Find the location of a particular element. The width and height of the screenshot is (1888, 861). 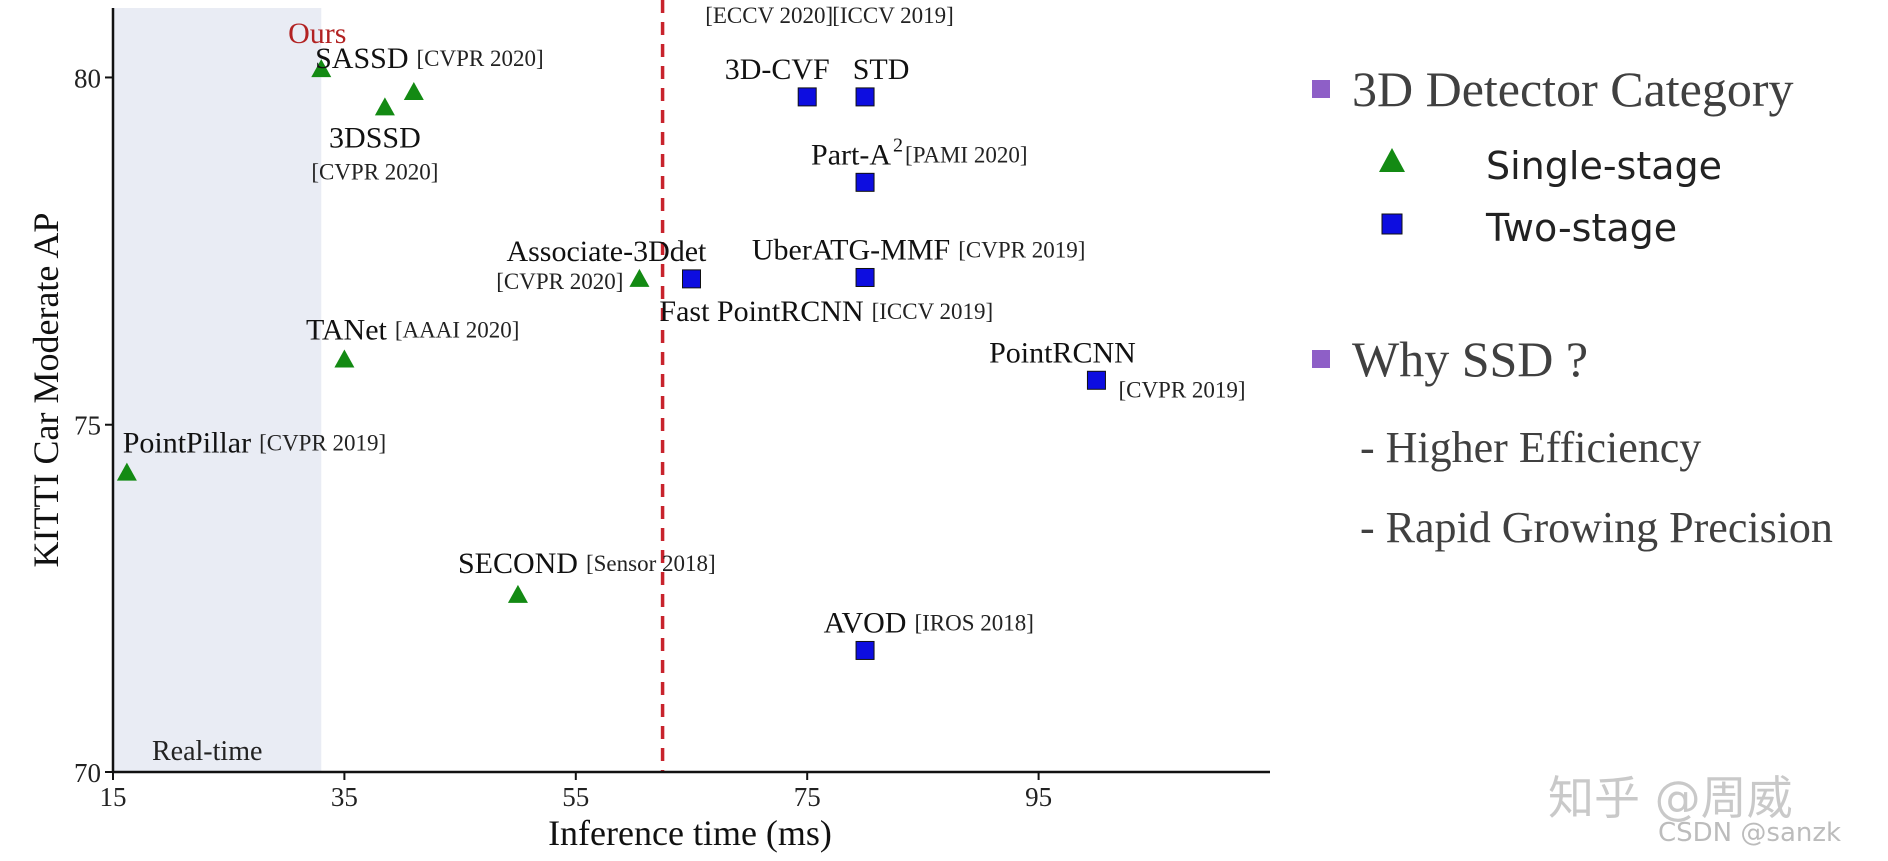

label-second-ref: [Sensor 2018] is located at coordinates (651, 563).